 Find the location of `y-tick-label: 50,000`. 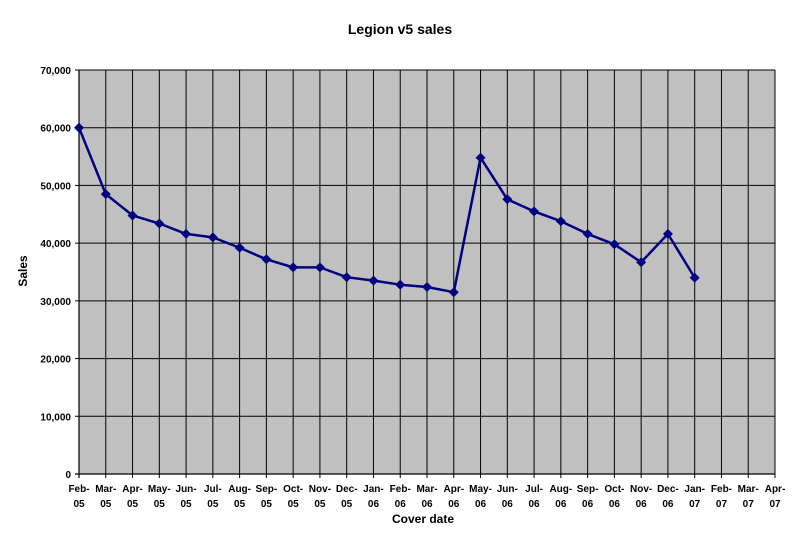

y-tick-label: 50,000 is located at coordinates (55, 186).